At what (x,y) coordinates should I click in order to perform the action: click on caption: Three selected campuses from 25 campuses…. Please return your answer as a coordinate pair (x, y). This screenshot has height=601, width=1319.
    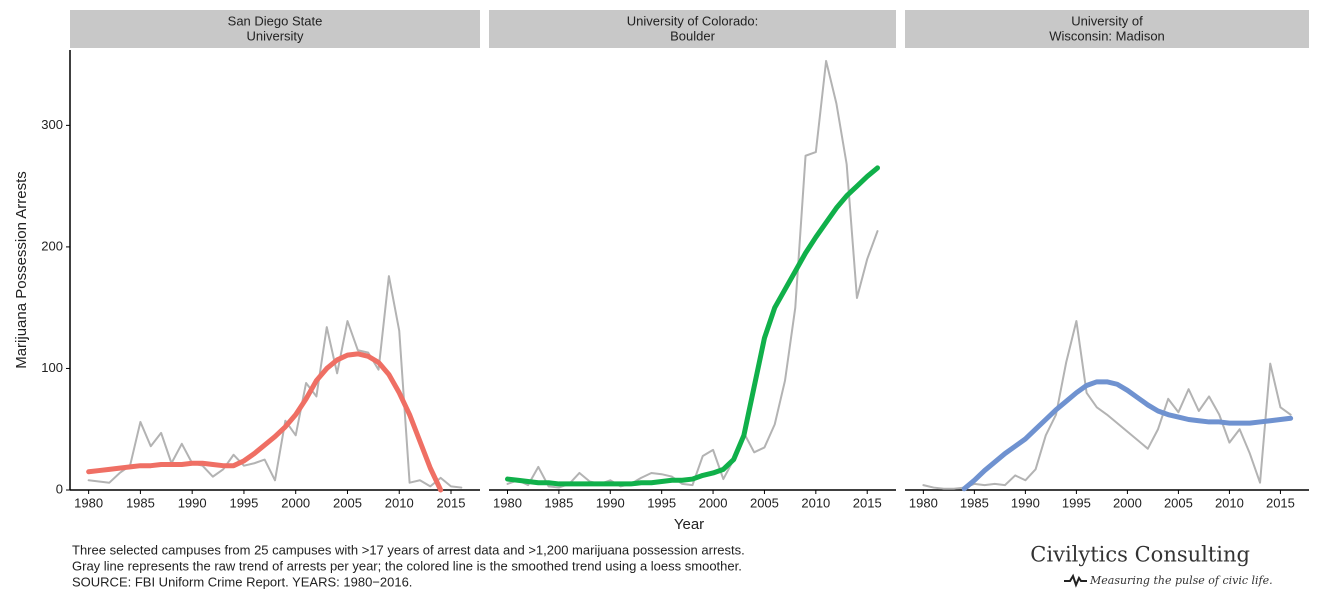
    Looking at the image, I should click on (408, 549).